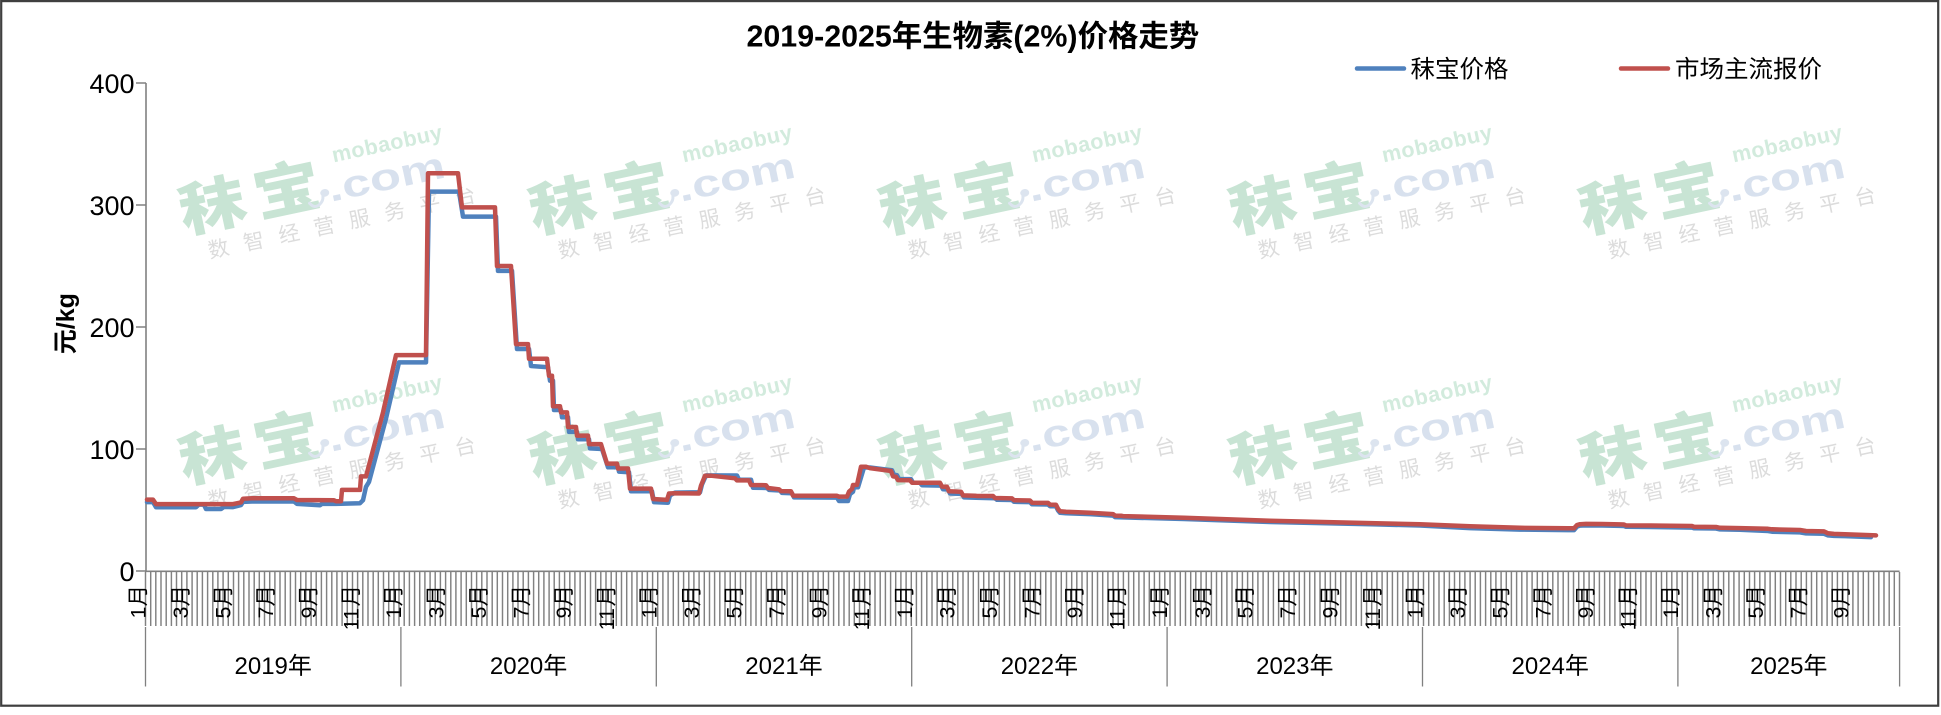 This screenshot has width=1941, height=715. Describe the element at coordinates (111, 84) in the screenshot. I see `svg-text: 400` at that location.